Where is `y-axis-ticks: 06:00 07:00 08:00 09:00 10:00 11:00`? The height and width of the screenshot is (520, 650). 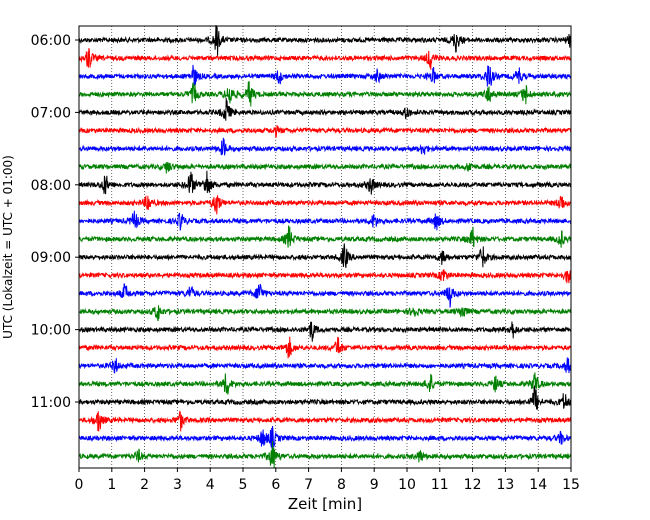
y-axis-ticks: 06:00 07:00 08:00 09:00 10:00 11:00 is located at coordinates (55, 222).